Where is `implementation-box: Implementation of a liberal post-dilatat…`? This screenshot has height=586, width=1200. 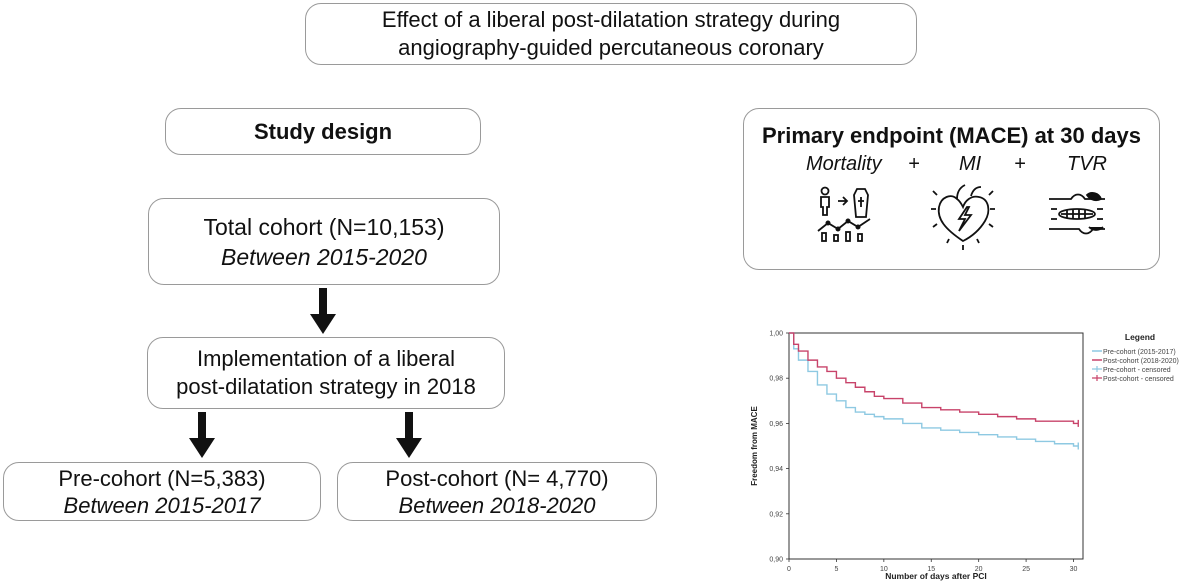
implementation-box: Implementation of a liberal post-dilatat… is located at coordinates (326, 373).